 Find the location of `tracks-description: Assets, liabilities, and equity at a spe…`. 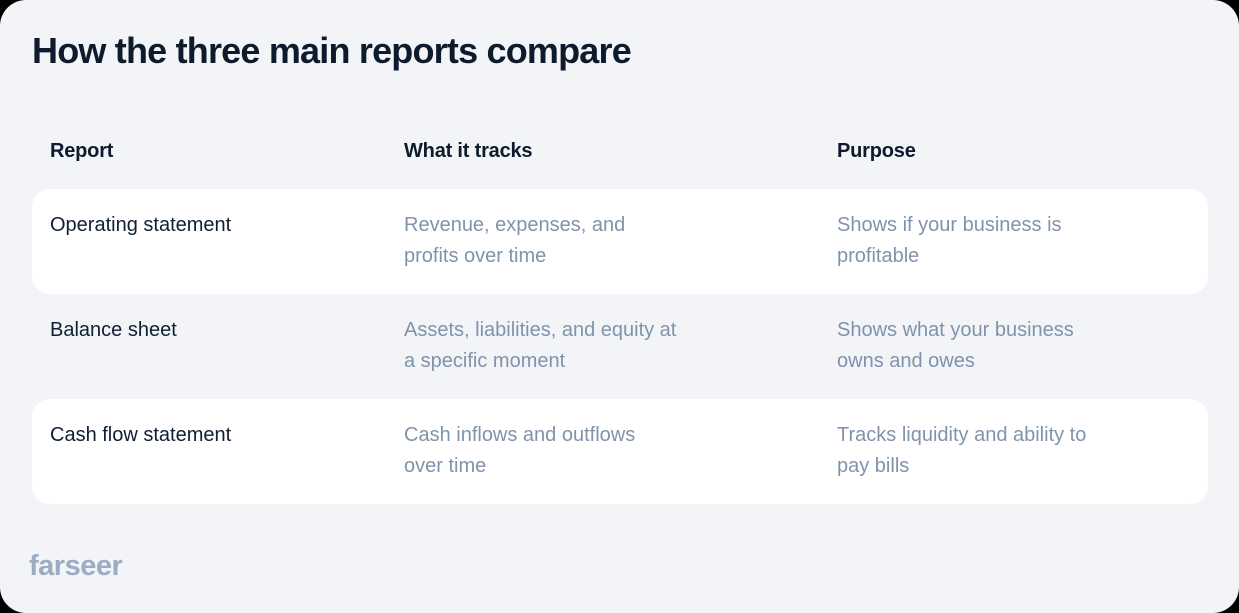

tracks-description: Assets, liabilities, and equity at a spe… is located at coordinates (540, 345).